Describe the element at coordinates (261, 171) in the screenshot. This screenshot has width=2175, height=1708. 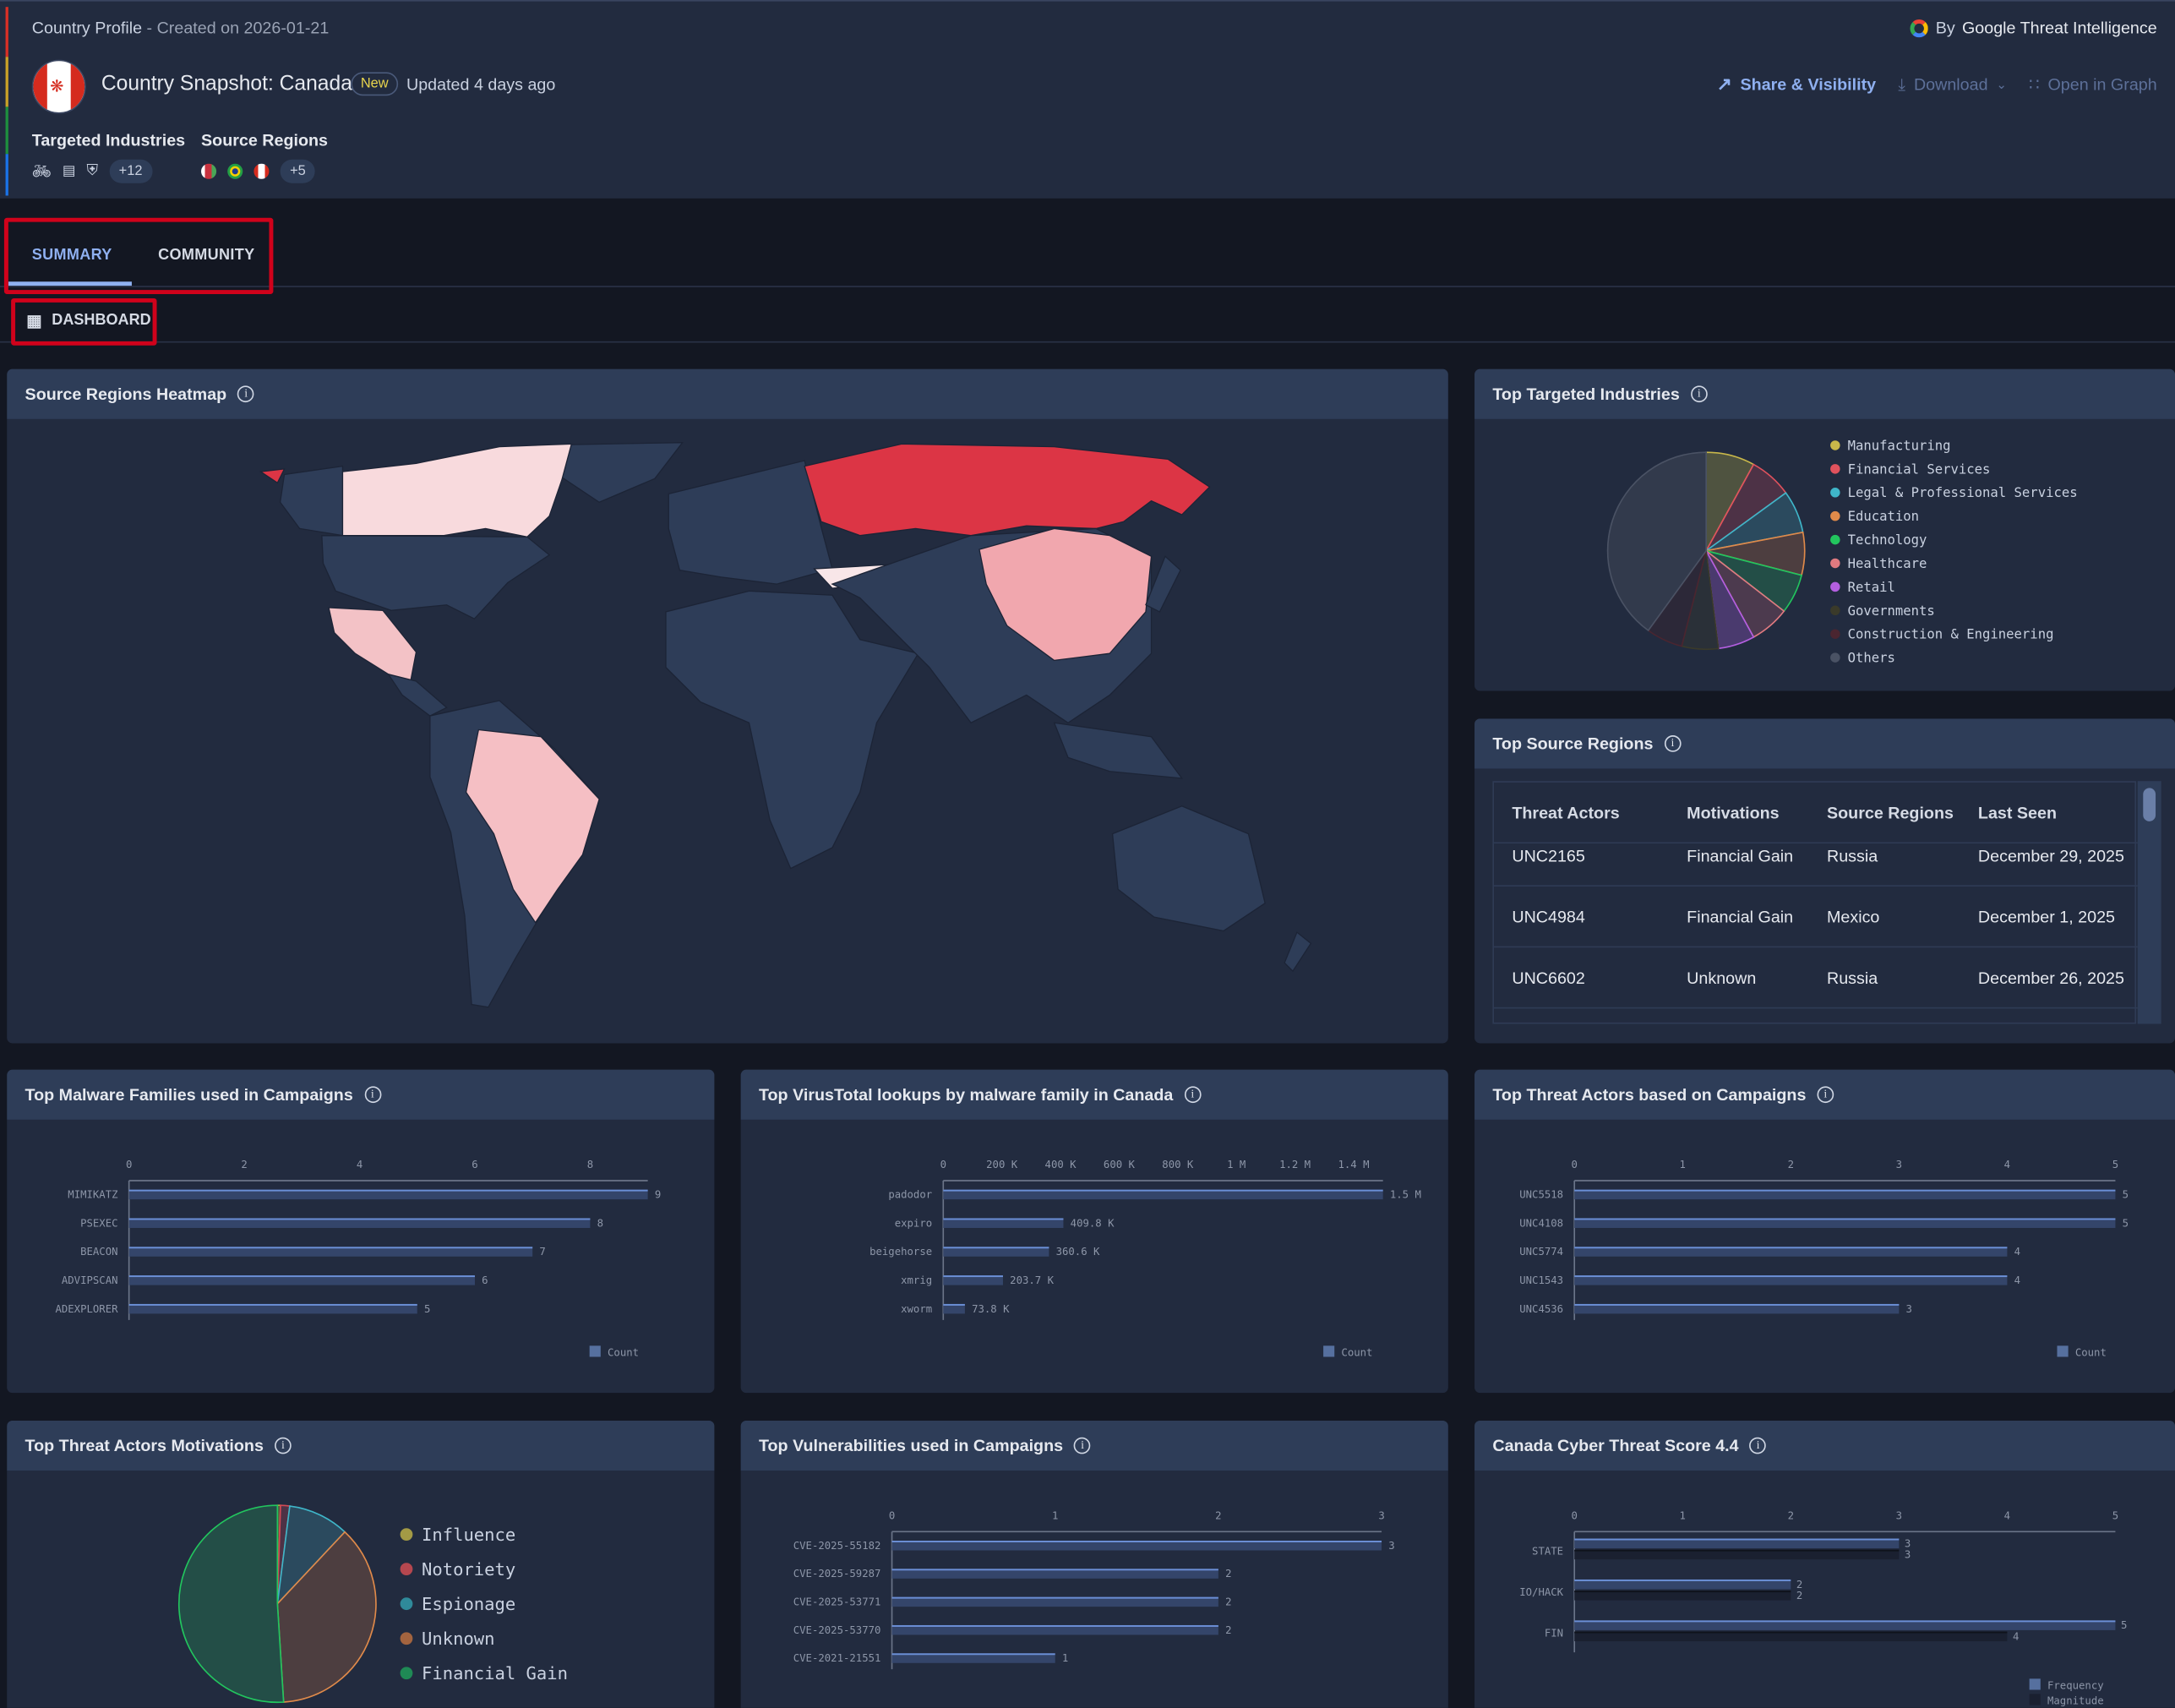
I see `canada-flag-icon` at that location.